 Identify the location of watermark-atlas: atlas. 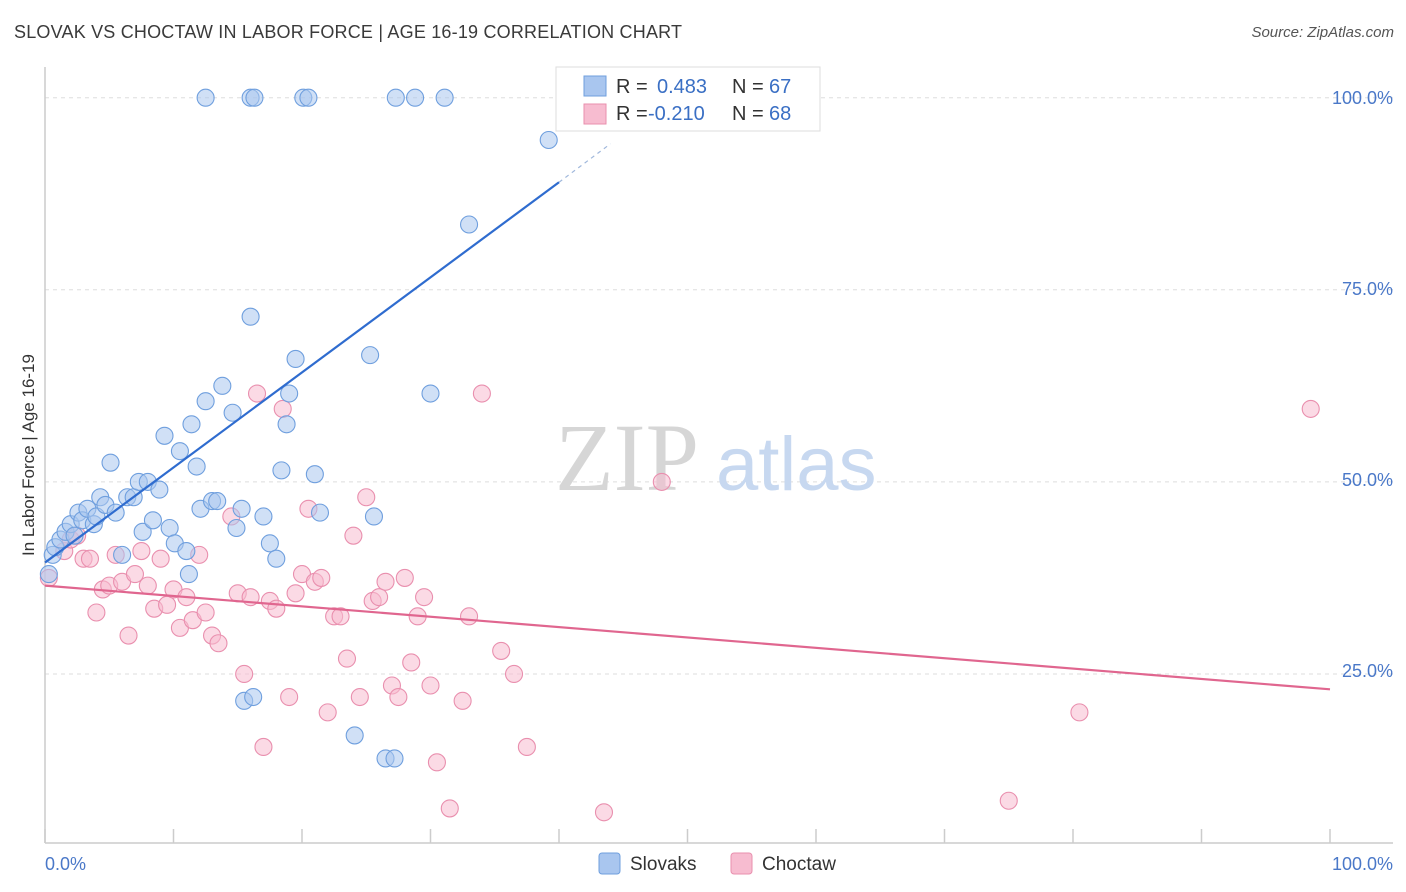
(796, 464).